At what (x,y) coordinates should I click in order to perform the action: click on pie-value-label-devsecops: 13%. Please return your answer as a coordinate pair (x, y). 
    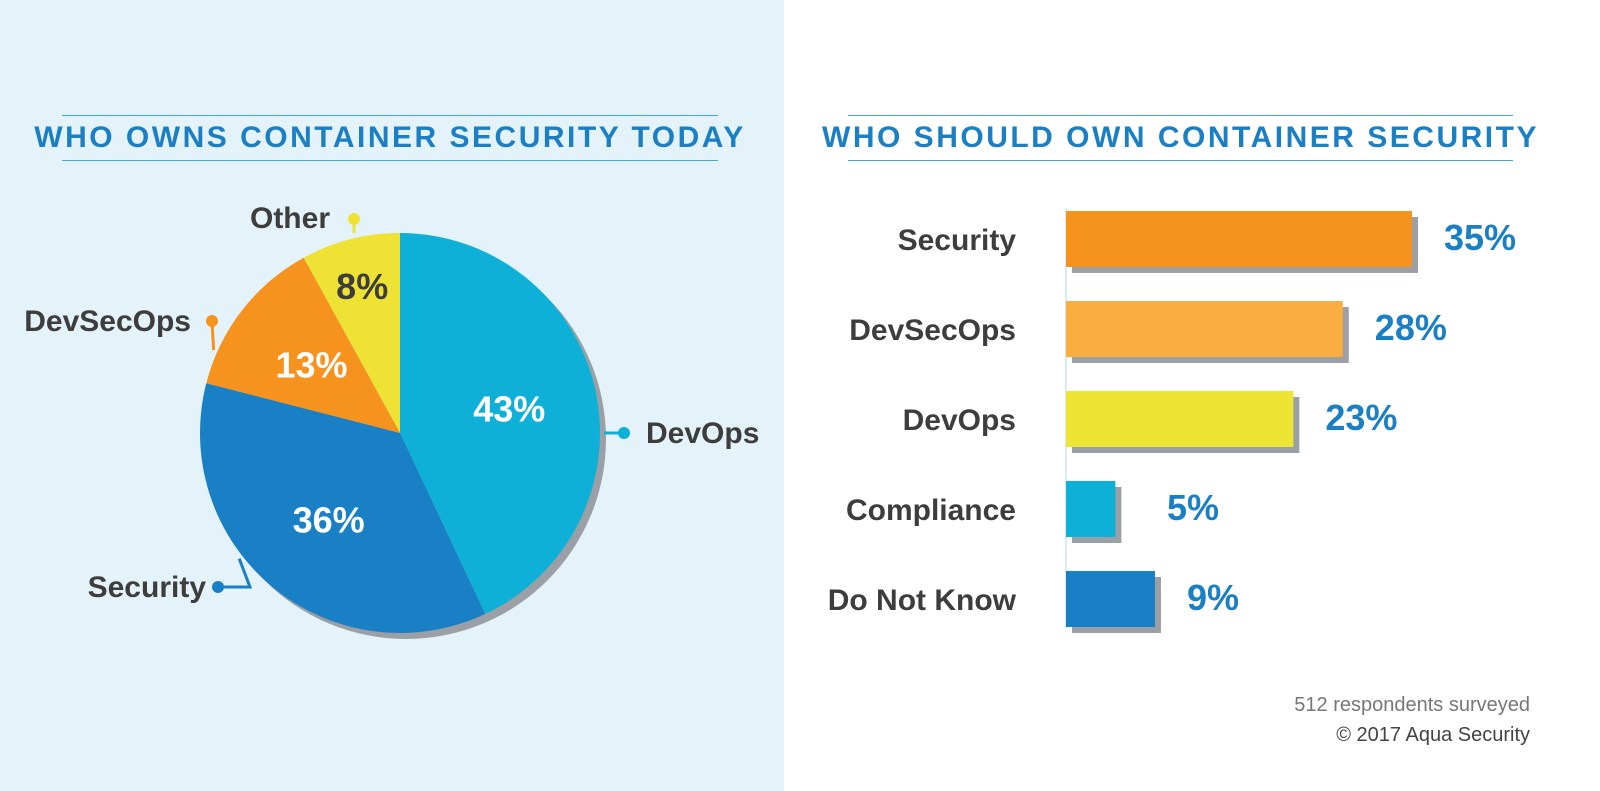
    Looking at the image, I should click on (311, 364).